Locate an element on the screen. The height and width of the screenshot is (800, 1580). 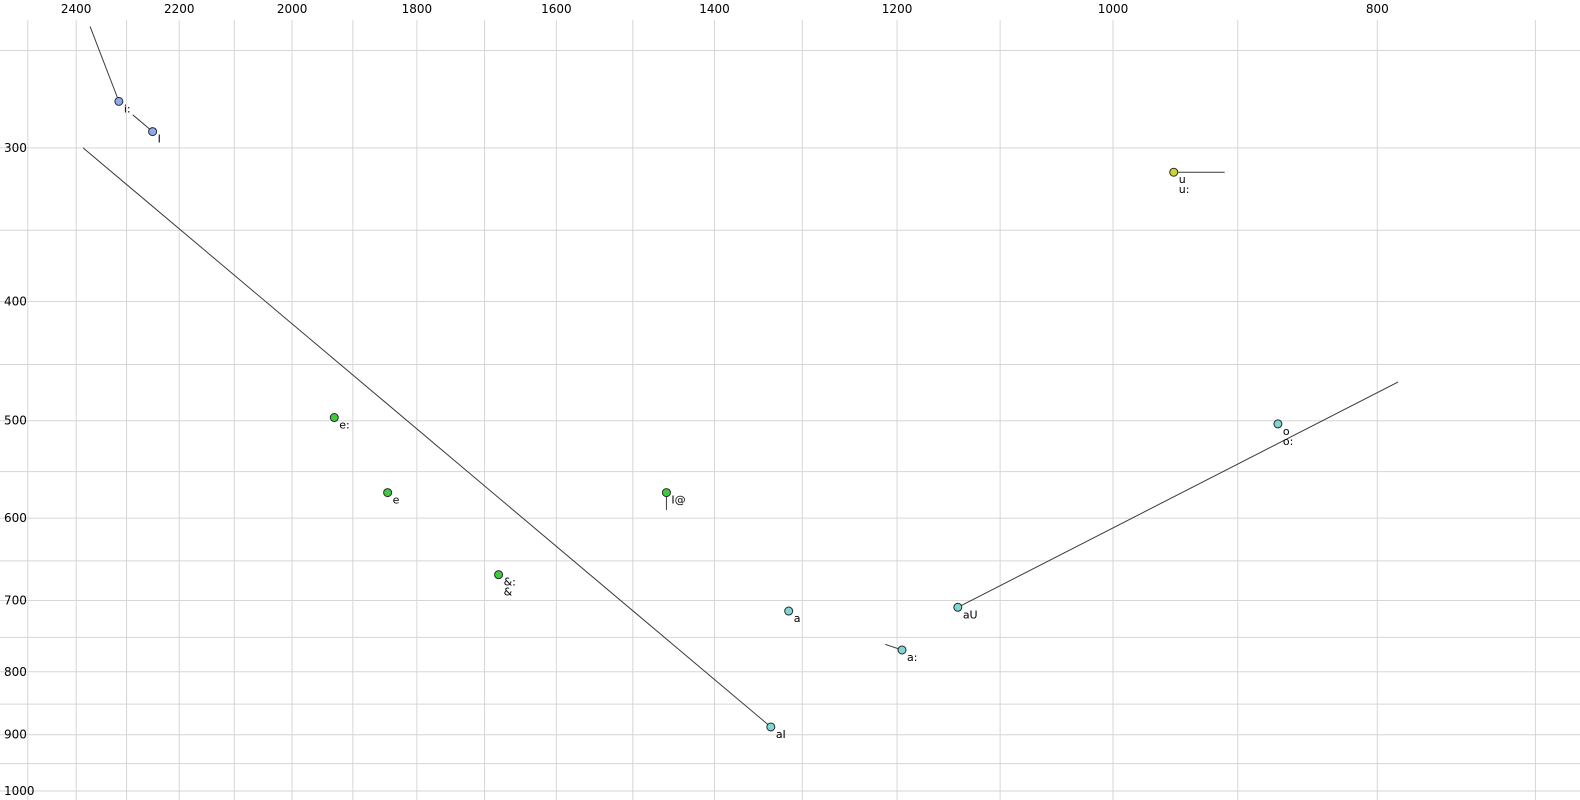
x-axis-tick-label: 1000 is located at coordinates (1113, 9).